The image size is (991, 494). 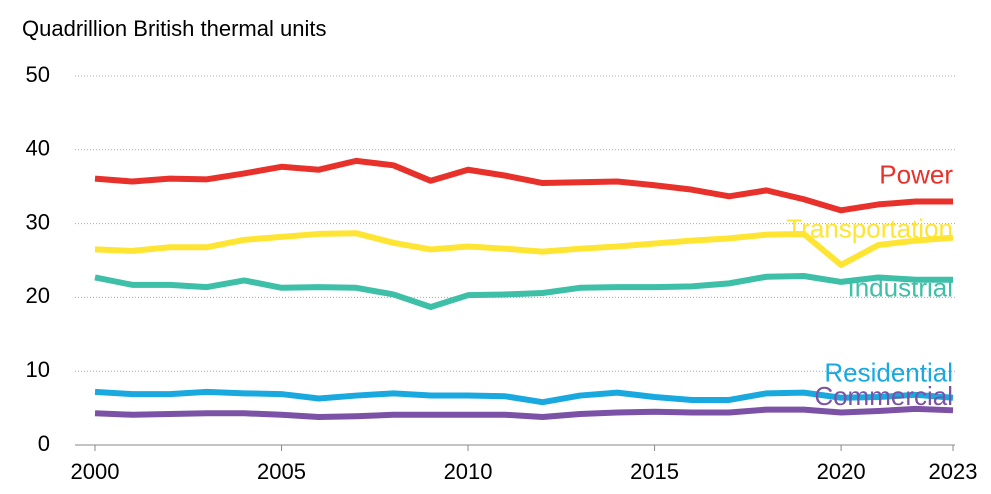 What do you see at coordinates (883, 396) in the screenshot?
I see `series-label: Commercial` at bounding box center [883, 396].